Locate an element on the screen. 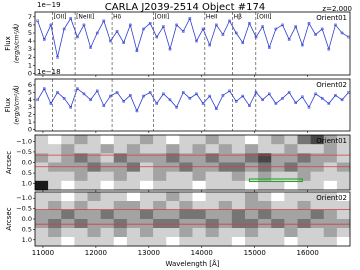 The height and width of the screenshot is (270, 360). x-tick-label: 13000 is located at coordinates (149, 253).